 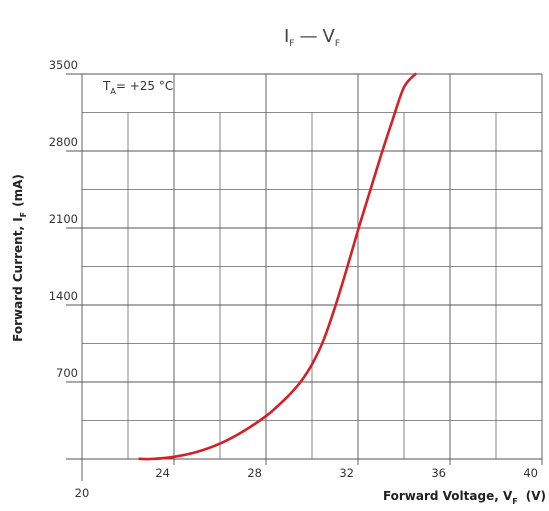 I want to click on x-tick-label: 32, so click(x=346, y=473).